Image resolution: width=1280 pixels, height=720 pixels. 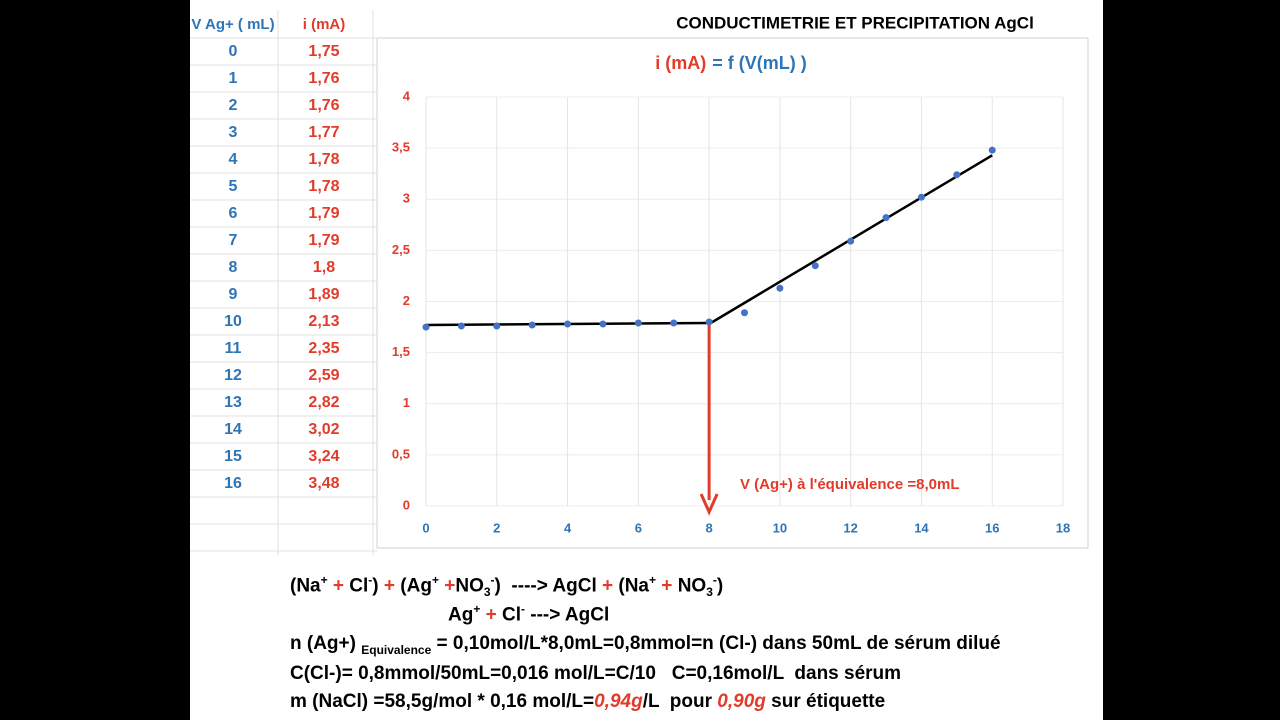 What do you see at coordinates (401, 453) in the screenshot?
I see `y-tick-label: 0,5` at bounding box center [401, 453].